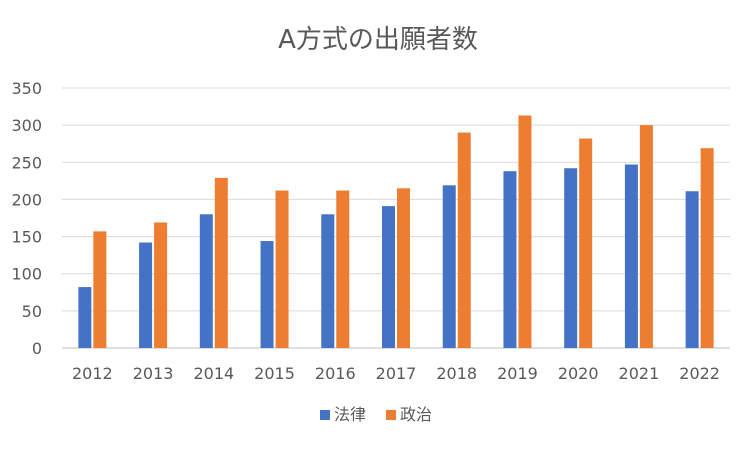 This screenshot has height=453, width=750. I want to click on x-tick-label: 2017, so click(396, 373).